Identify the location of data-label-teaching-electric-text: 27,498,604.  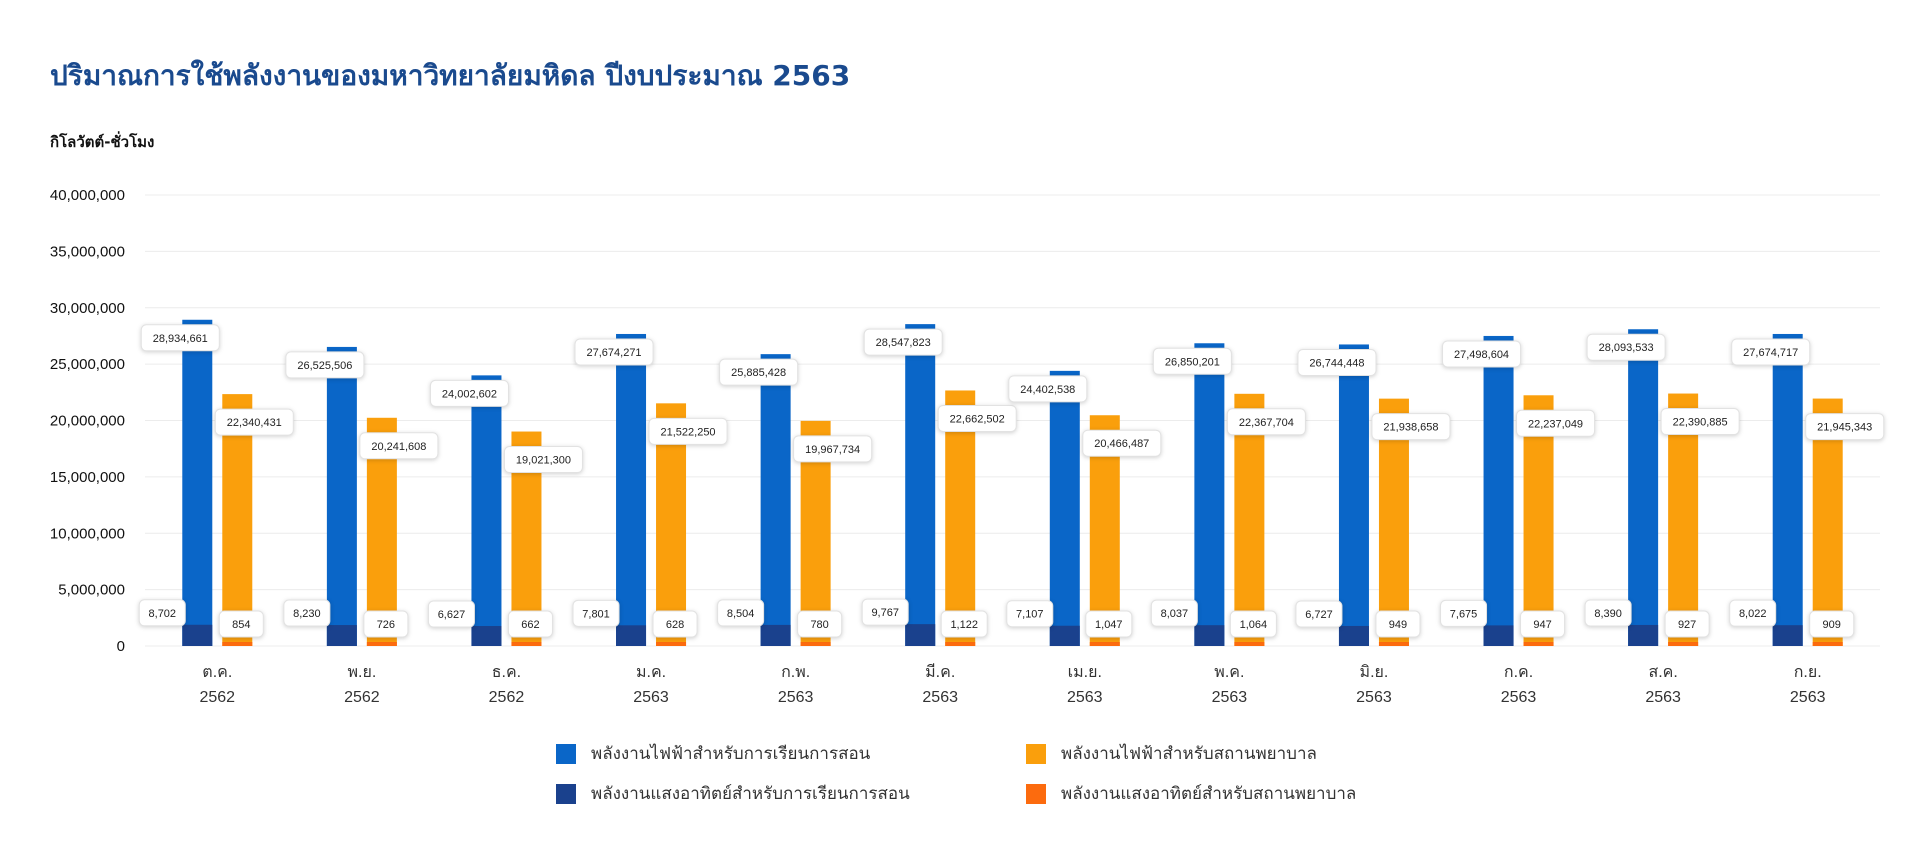
(1481, 355).